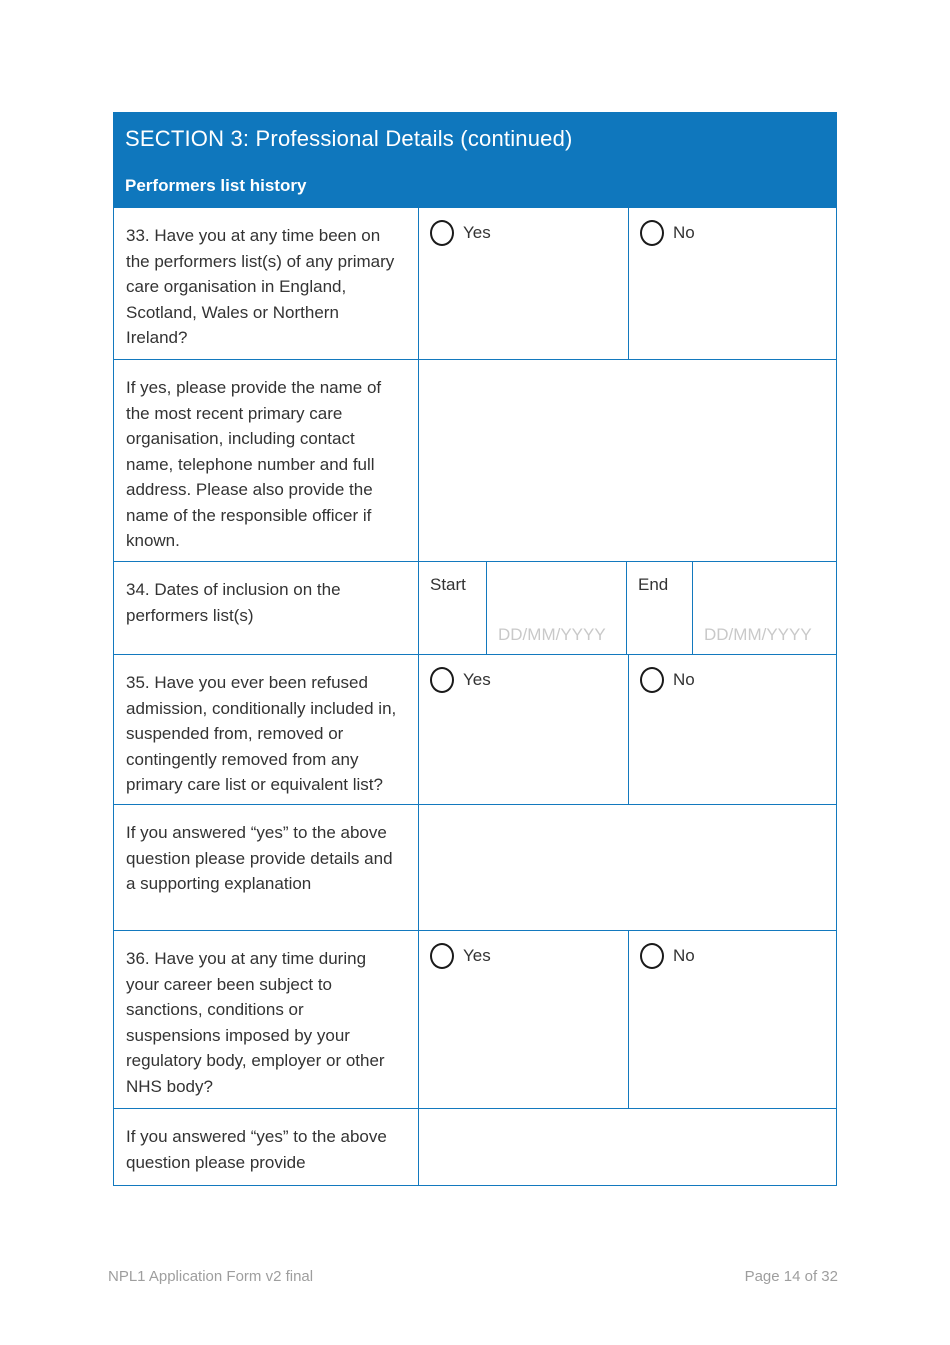  Describe the element at coordinates (442, 233) in the screenshot. I see `q33-yes-radio` at that location.